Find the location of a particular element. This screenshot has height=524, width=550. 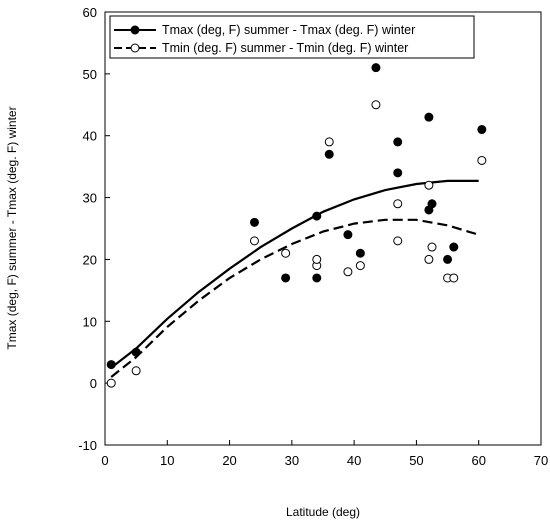

y-tick-label: 50 is located at coordinates (90, 74).